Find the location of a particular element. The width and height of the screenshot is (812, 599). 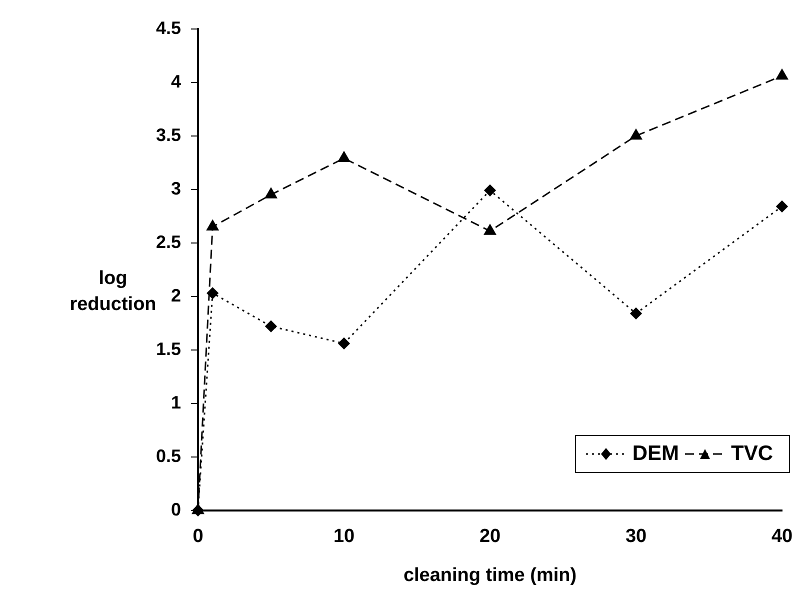

y-tick-label: 2 is located at coordinates (175, 295).